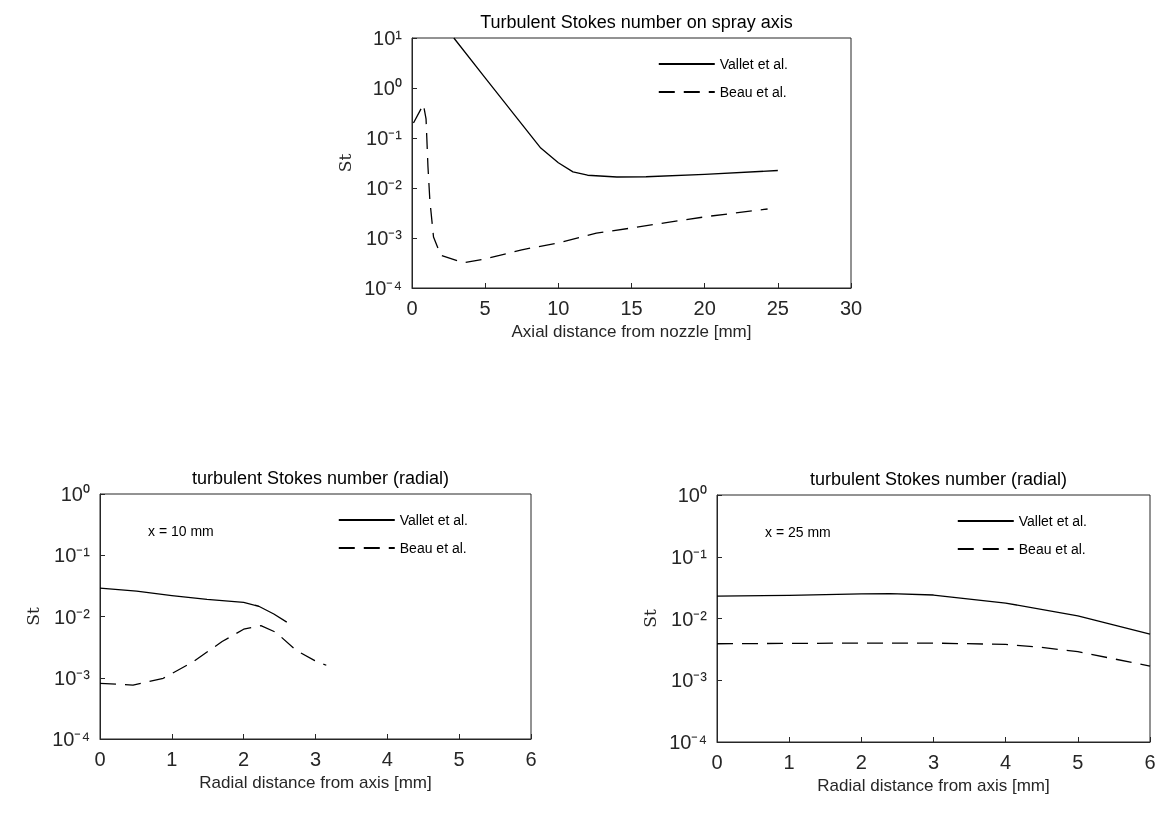  Describe the element at coordinates (631, 308) in the screenshot. I see `x-tick-label: 15` at that location.